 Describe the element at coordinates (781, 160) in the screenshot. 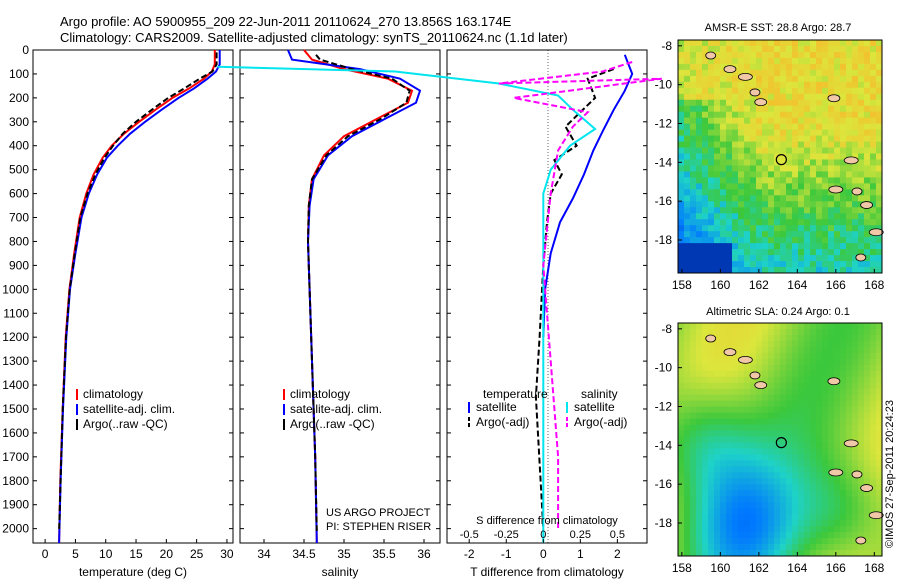

I see `argo-float-marker` at that location.